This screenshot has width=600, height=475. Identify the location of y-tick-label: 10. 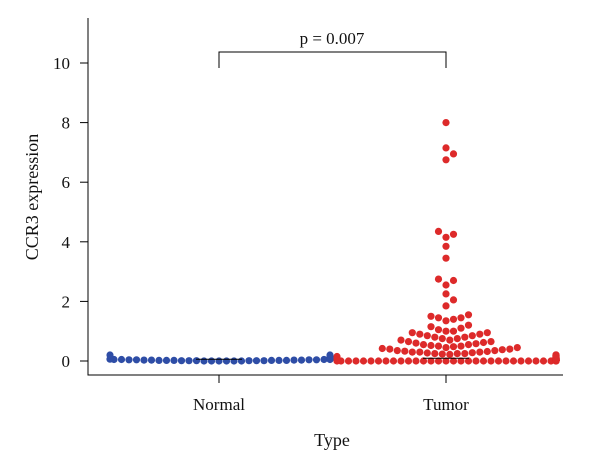
(61, 63).